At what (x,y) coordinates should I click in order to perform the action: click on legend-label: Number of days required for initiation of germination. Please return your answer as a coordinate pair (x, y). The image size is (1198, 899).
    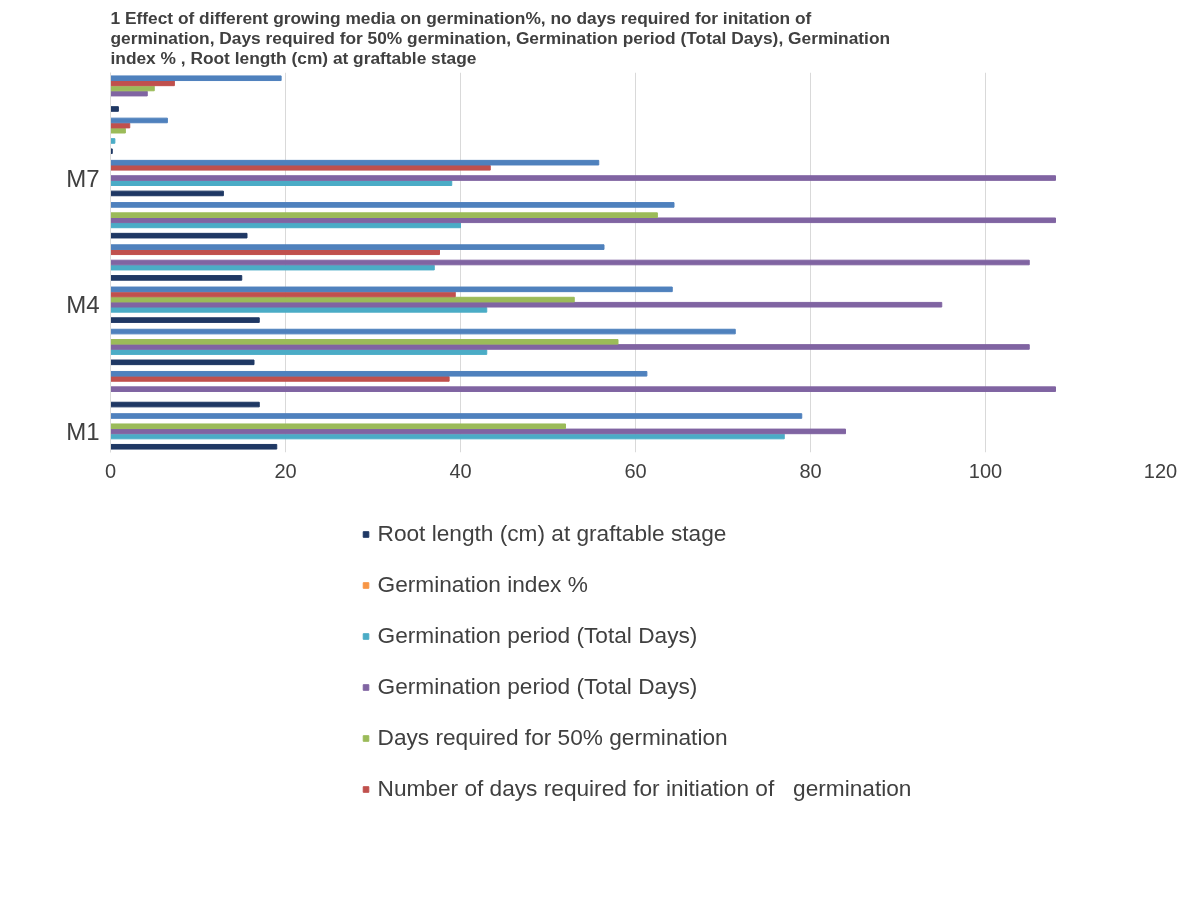
    Looking at the image, I should click on (644, 788).